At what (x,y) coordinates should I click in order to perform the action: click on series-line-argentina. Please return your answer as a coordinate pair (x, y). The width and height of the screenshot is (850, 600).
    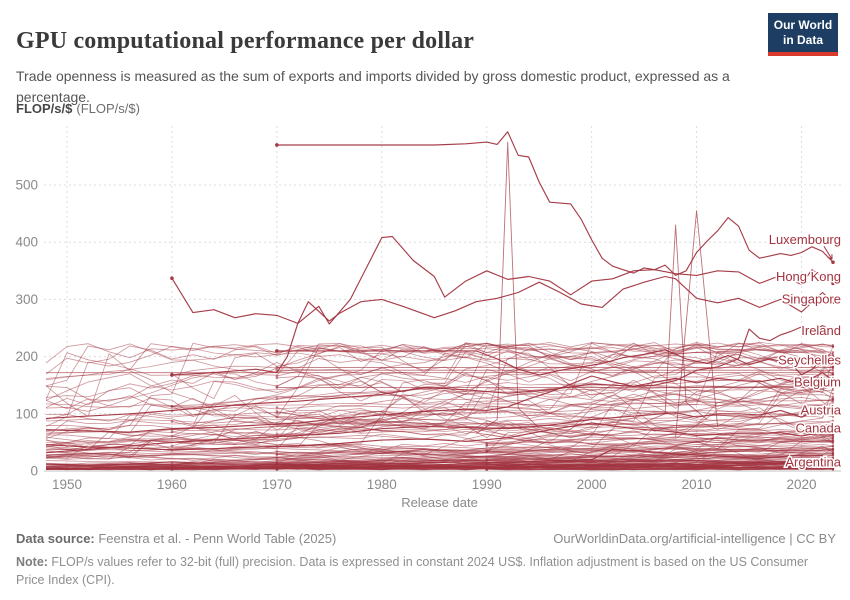
    Looking at the image, I should click on (439, 457).